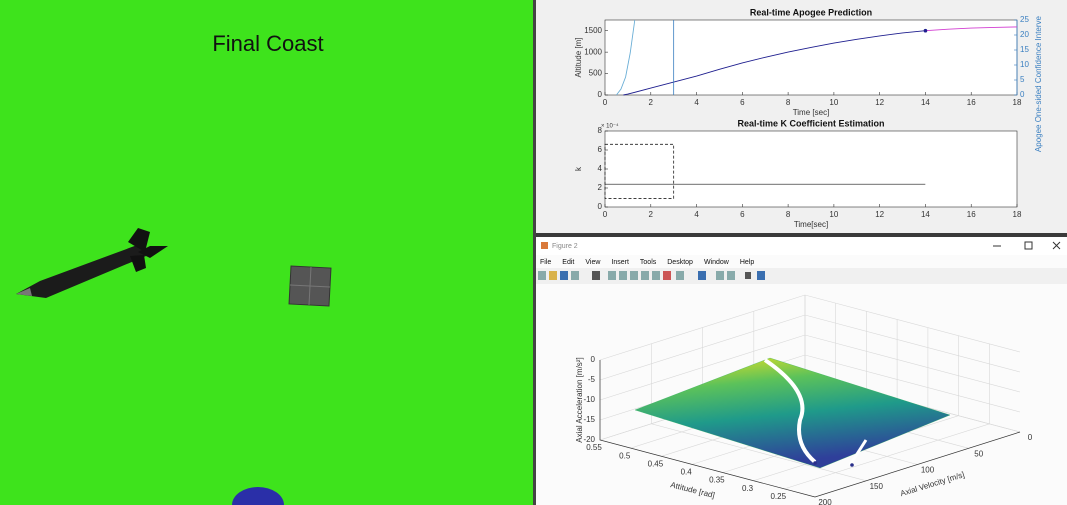 The height and width of the screenshot is (505, 1067). What do you see at coordinates (928, 470) in the screenshot?
I see `y-tick-label: 100` at bounding box center [928, 470].